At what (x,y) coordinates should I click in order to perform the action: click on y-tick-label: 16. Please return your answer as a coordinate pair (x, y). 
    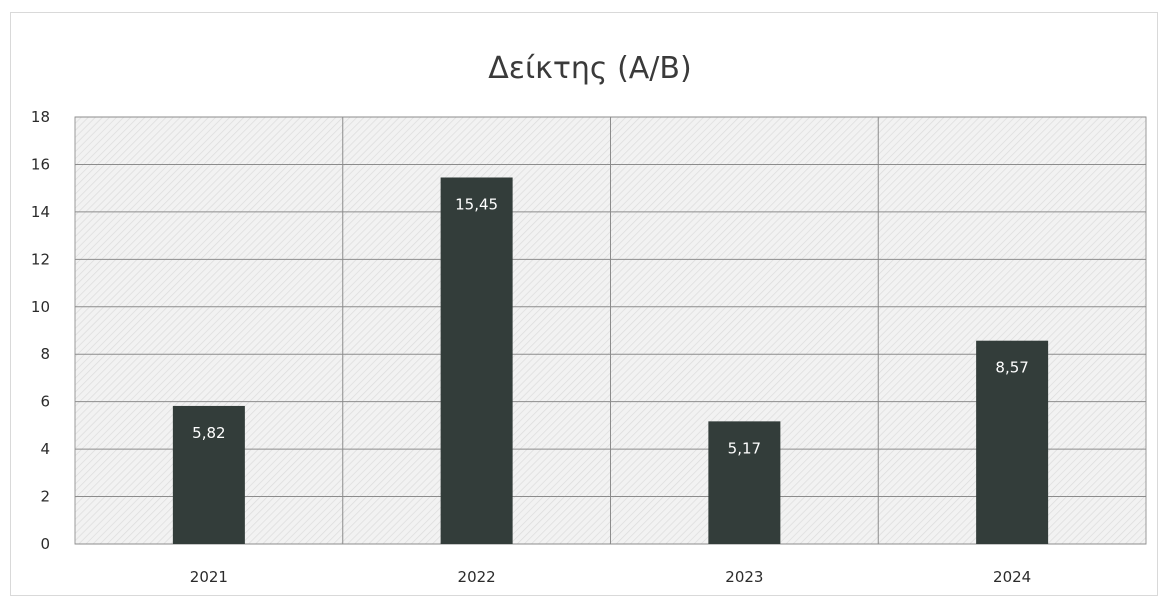
    Looking at the image, I should click on (40, 164).